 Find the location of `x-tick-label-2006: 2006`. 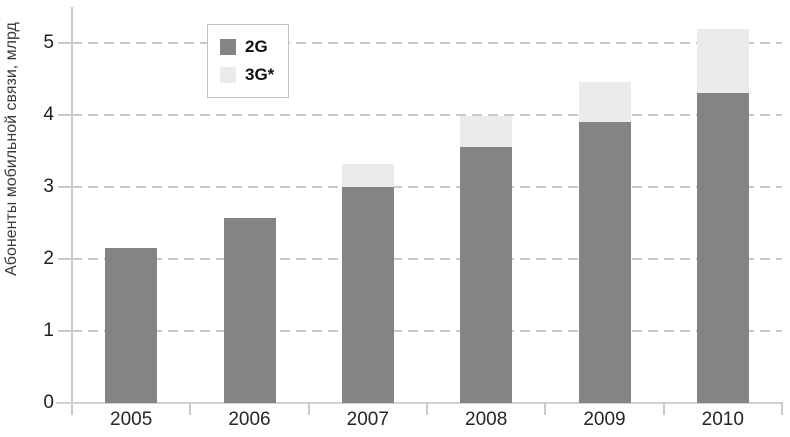

x-tick-label-2006: 2006 is located at coordinates (249, 419).